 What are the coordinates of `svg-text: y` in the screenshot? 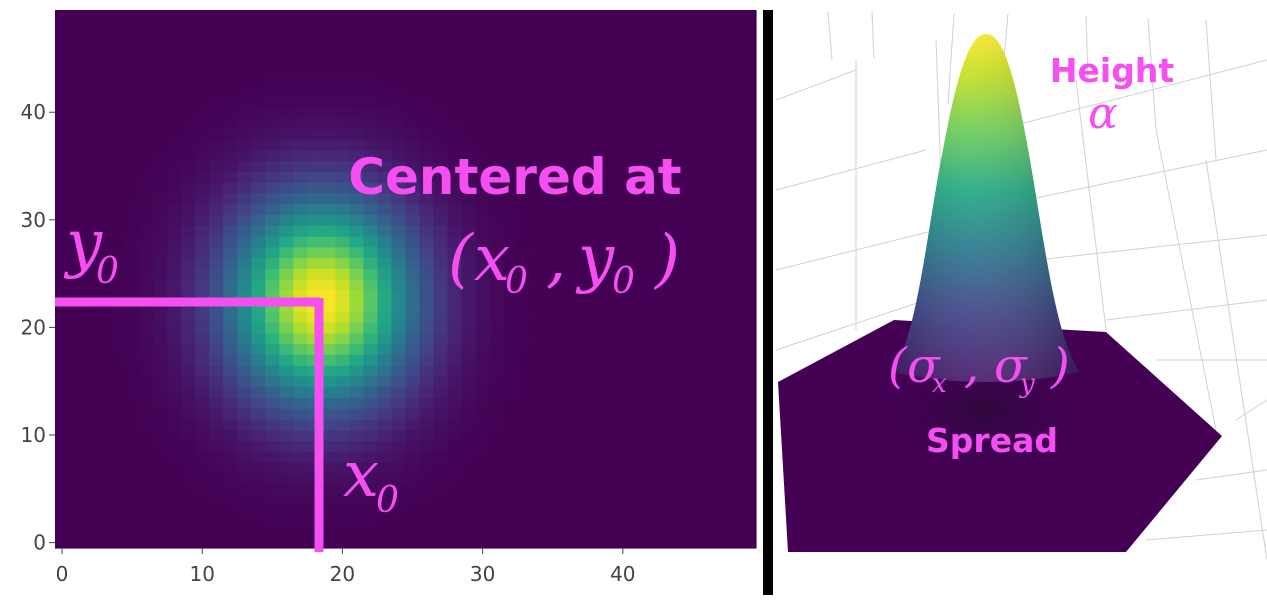 It's located at (83, 244).